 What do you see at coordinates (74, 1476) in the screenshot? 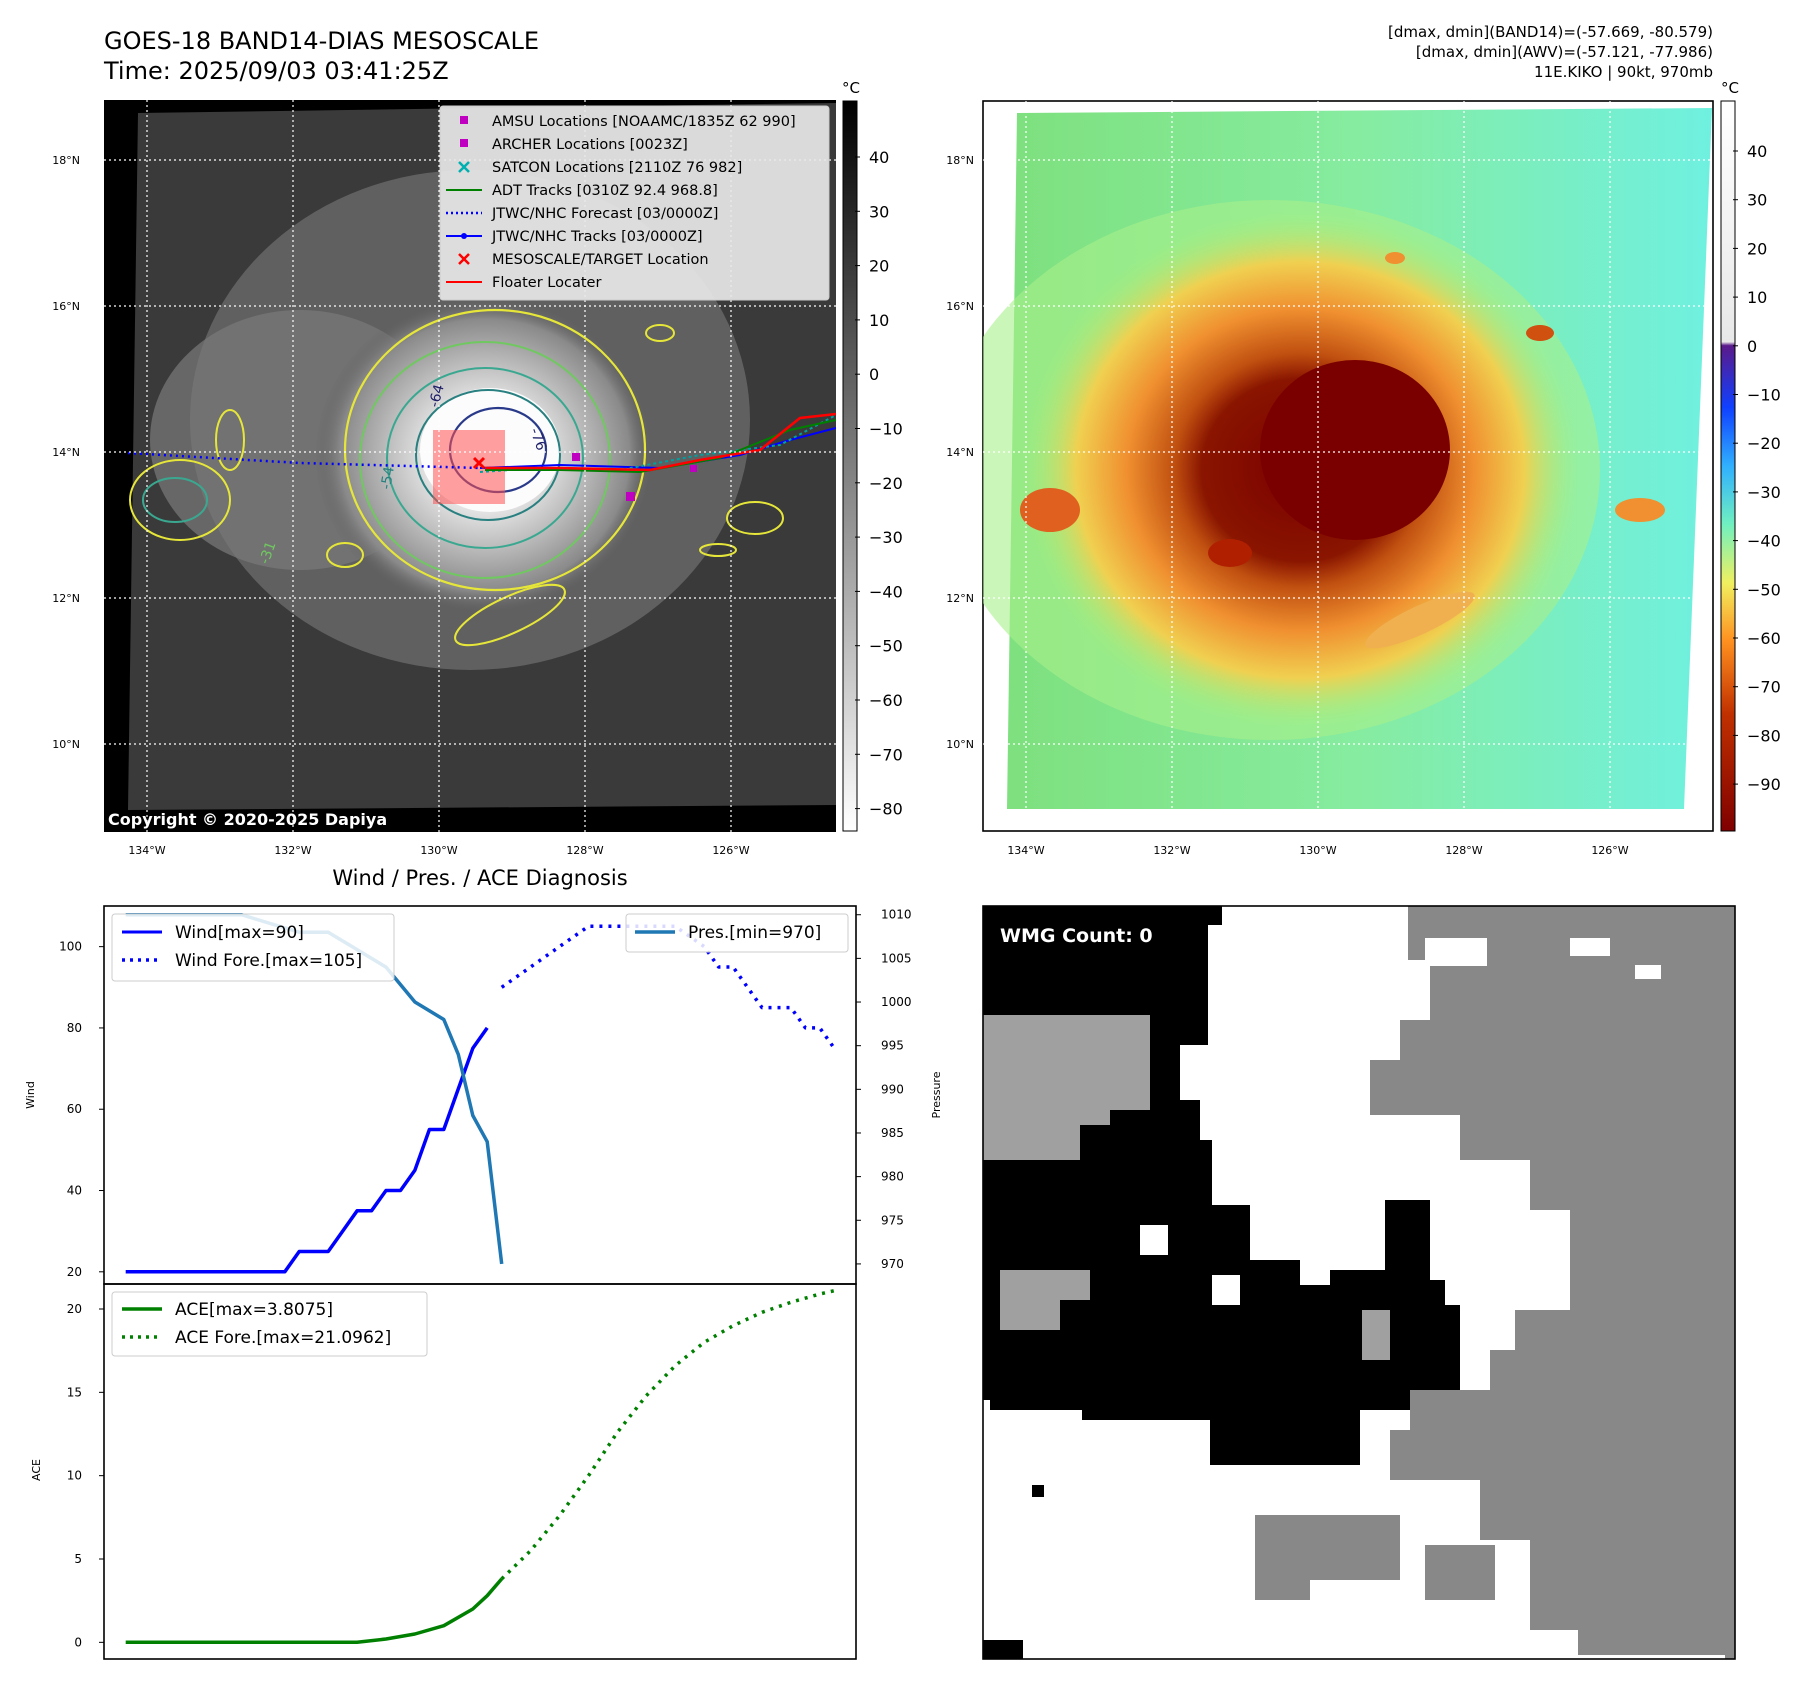
I see `ace-tick-label: 10` at bounding box center [74, 1476].